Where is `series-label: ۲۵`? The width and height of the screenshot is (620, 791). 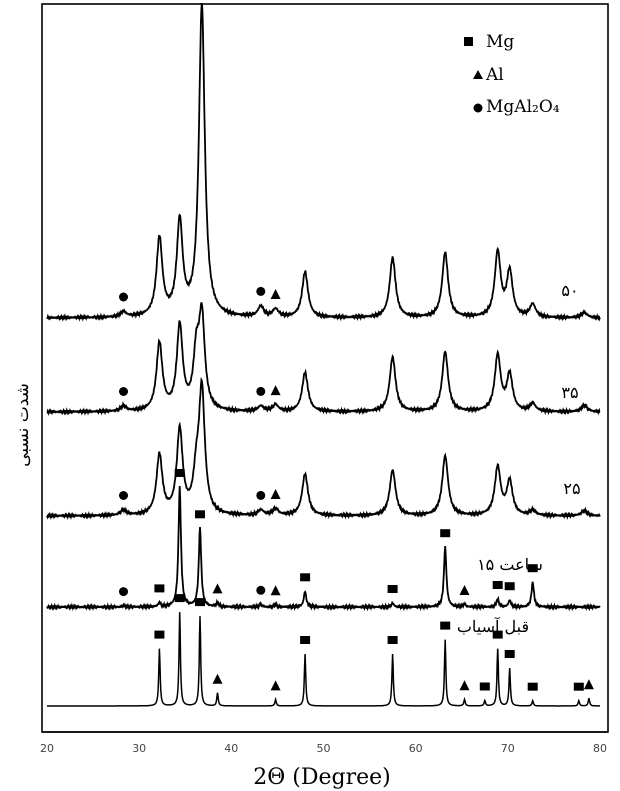
series-label: ۲۵ is located at coordinates (571, 488).